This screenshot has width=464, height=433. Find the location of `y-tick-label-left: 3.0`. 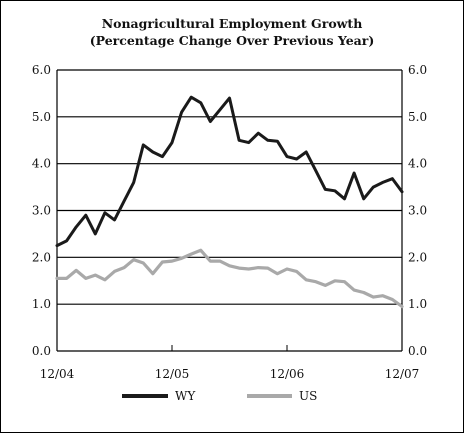

y-tick-label-left: 3.0 is located at coordinates (41, 211).